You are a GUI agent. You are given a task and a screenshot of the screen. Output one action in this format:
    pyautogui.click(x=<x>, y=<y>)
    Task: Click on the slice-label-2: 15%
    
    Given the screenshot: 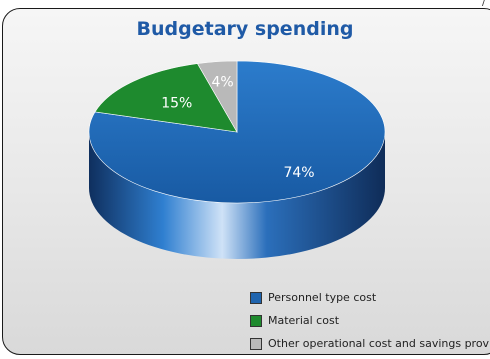 What is the action you would take?
    pyautogui.click(x=176, y=104)
    